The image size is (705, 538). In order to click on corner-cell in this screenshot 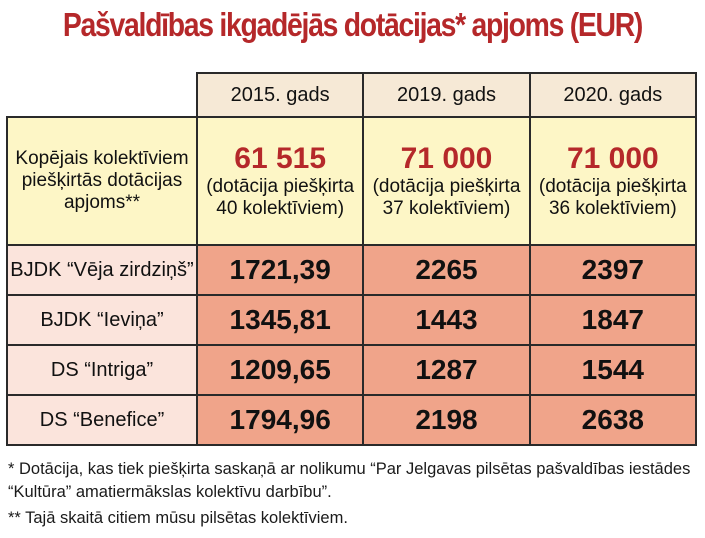, I will do `click(102, 95)`.